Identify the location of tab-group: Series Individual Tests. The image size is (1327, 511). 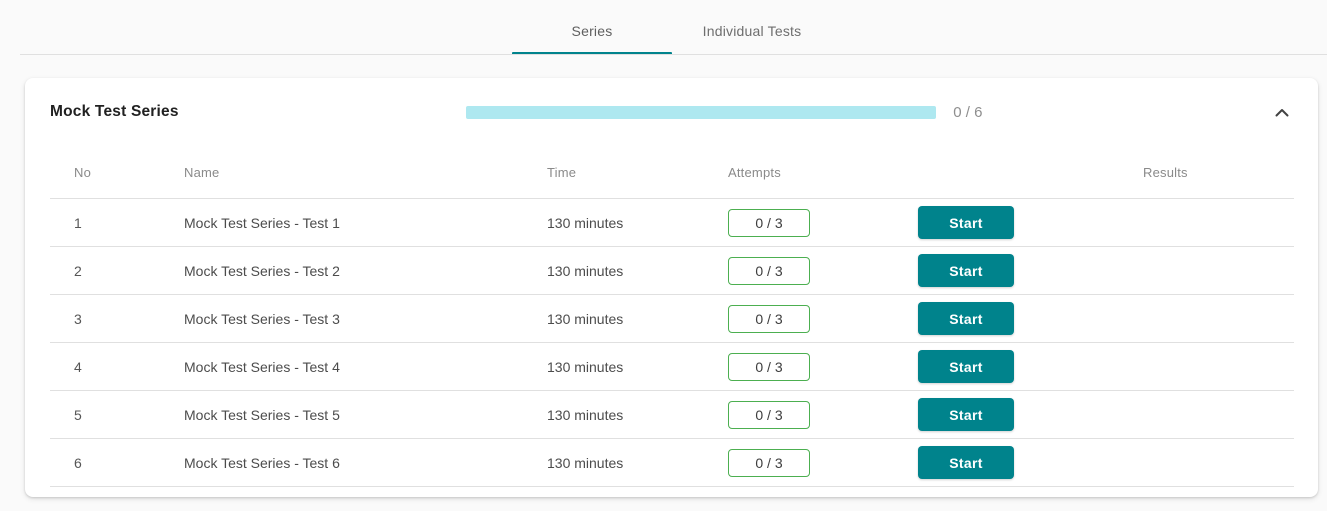
(672, 27).